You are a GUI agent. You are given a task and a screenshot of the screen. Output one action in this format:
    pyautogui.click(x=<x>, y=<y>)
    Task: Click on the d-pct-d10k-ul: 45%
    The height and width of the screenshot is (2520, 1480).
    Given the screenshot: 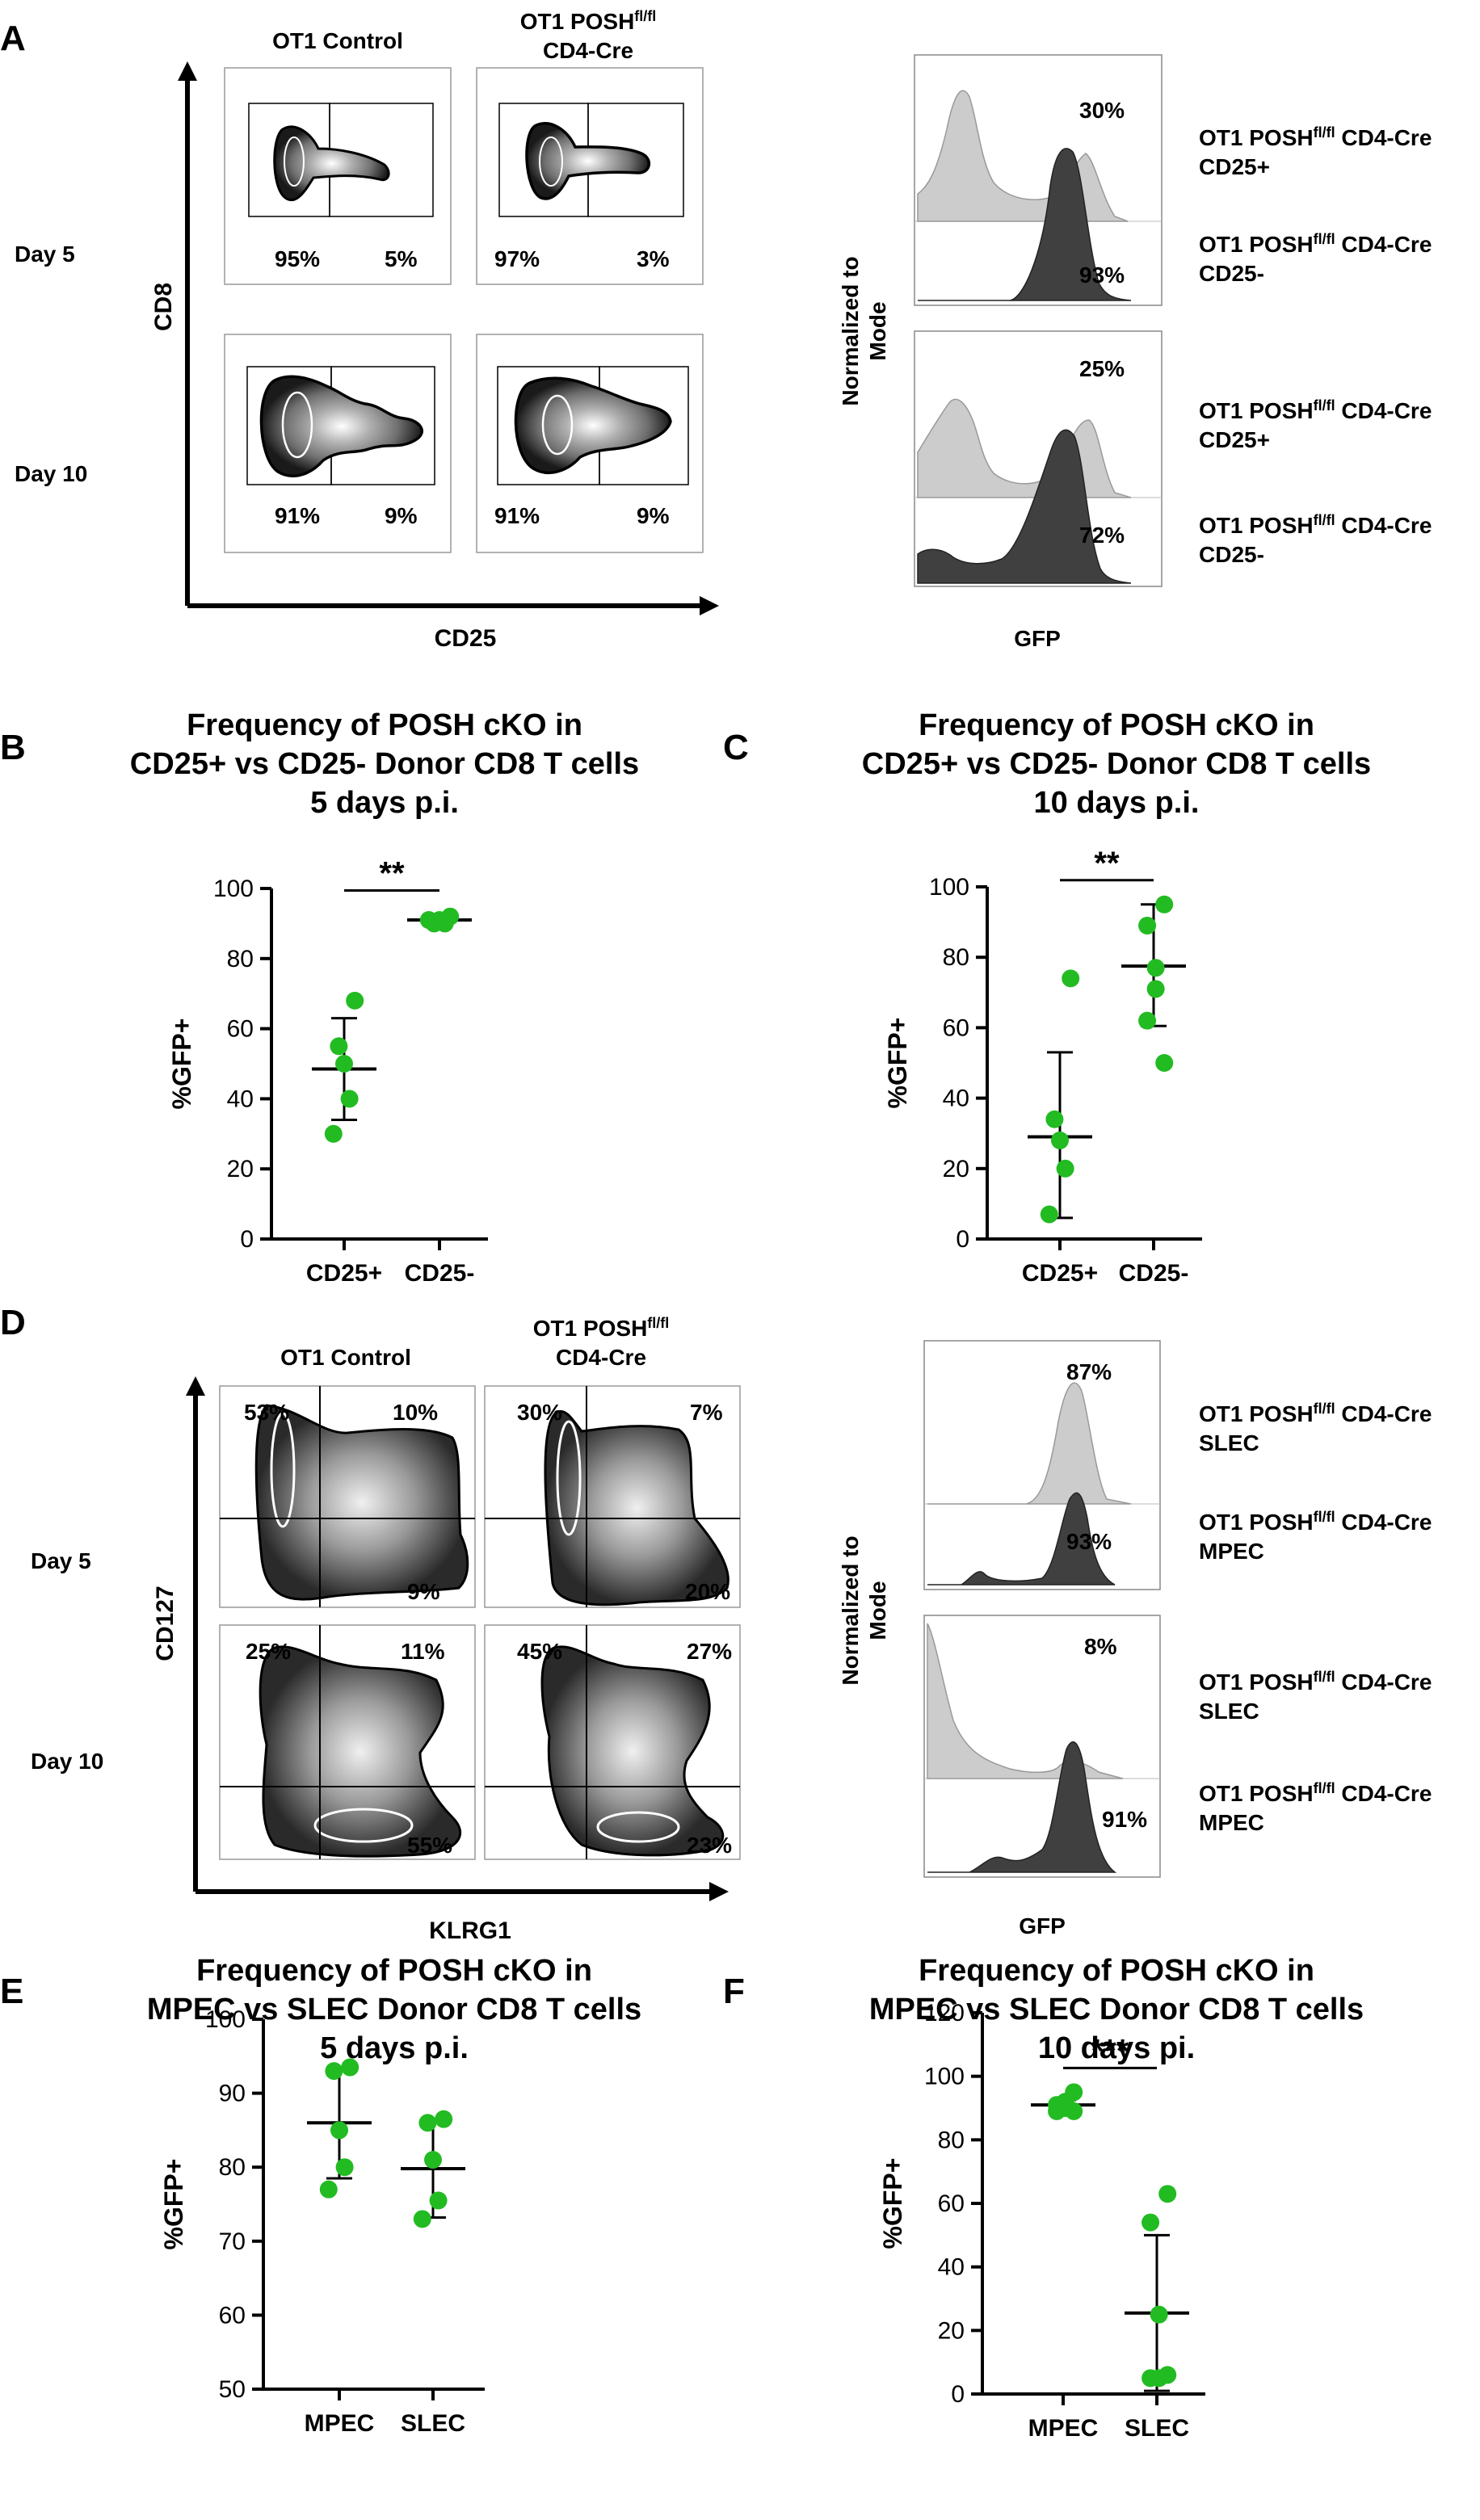 What is the action you would take?
    pyautogui.click(x=539, y=1651)
    